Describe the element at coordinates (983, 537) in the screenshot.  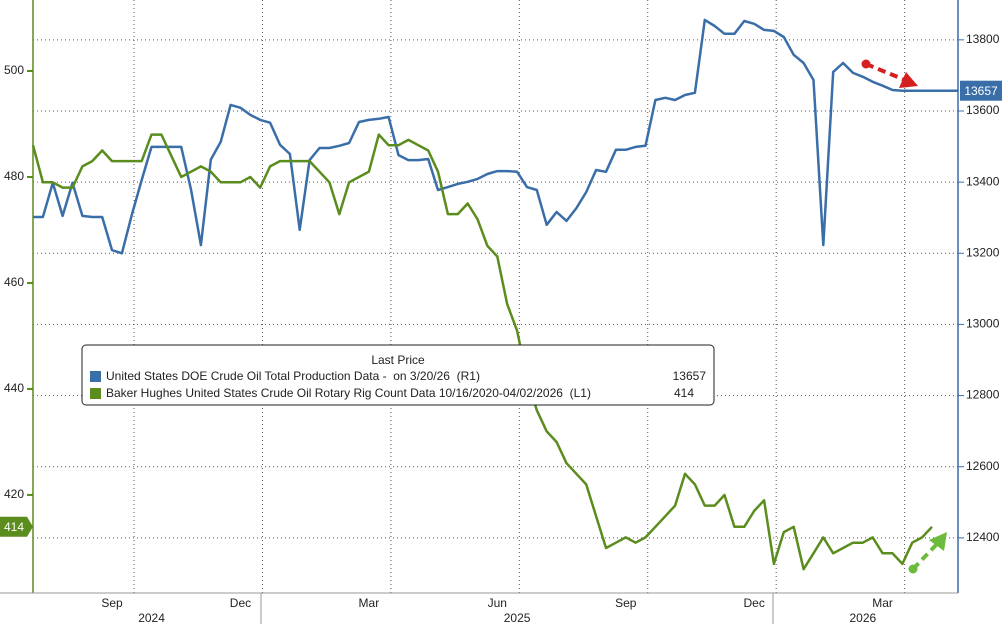
I see `y2-tick-label: 12400` at that location.